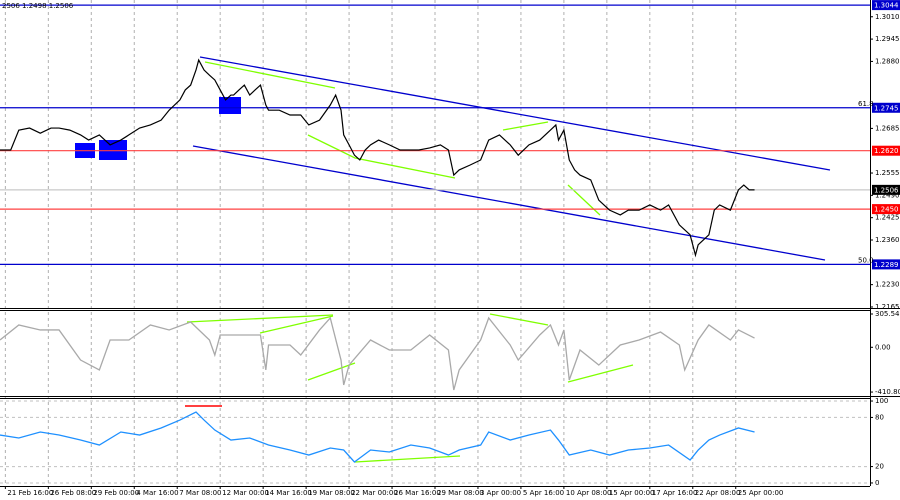  Describe the element at coordinates (887, 314) in the screenshot. I see `y-tick-label: 305.5401` at that location.